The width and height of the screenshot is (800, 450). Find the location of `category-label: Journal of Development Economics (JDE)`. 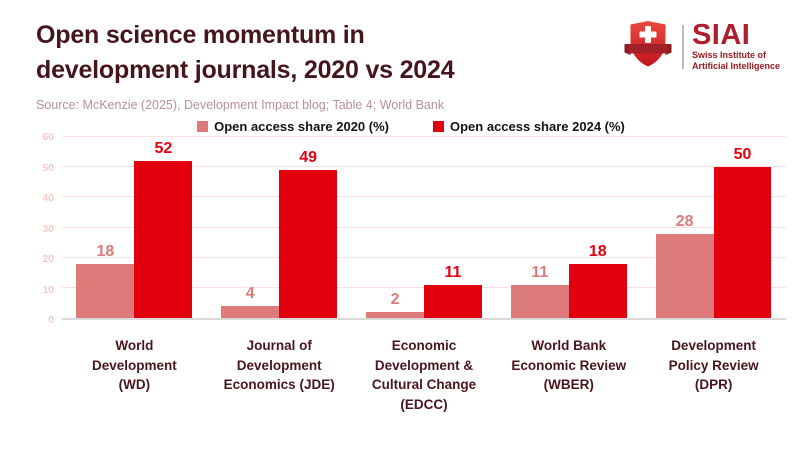

category-label: Journal of Development Economics (JDE) is located at coordinates (279, 365).